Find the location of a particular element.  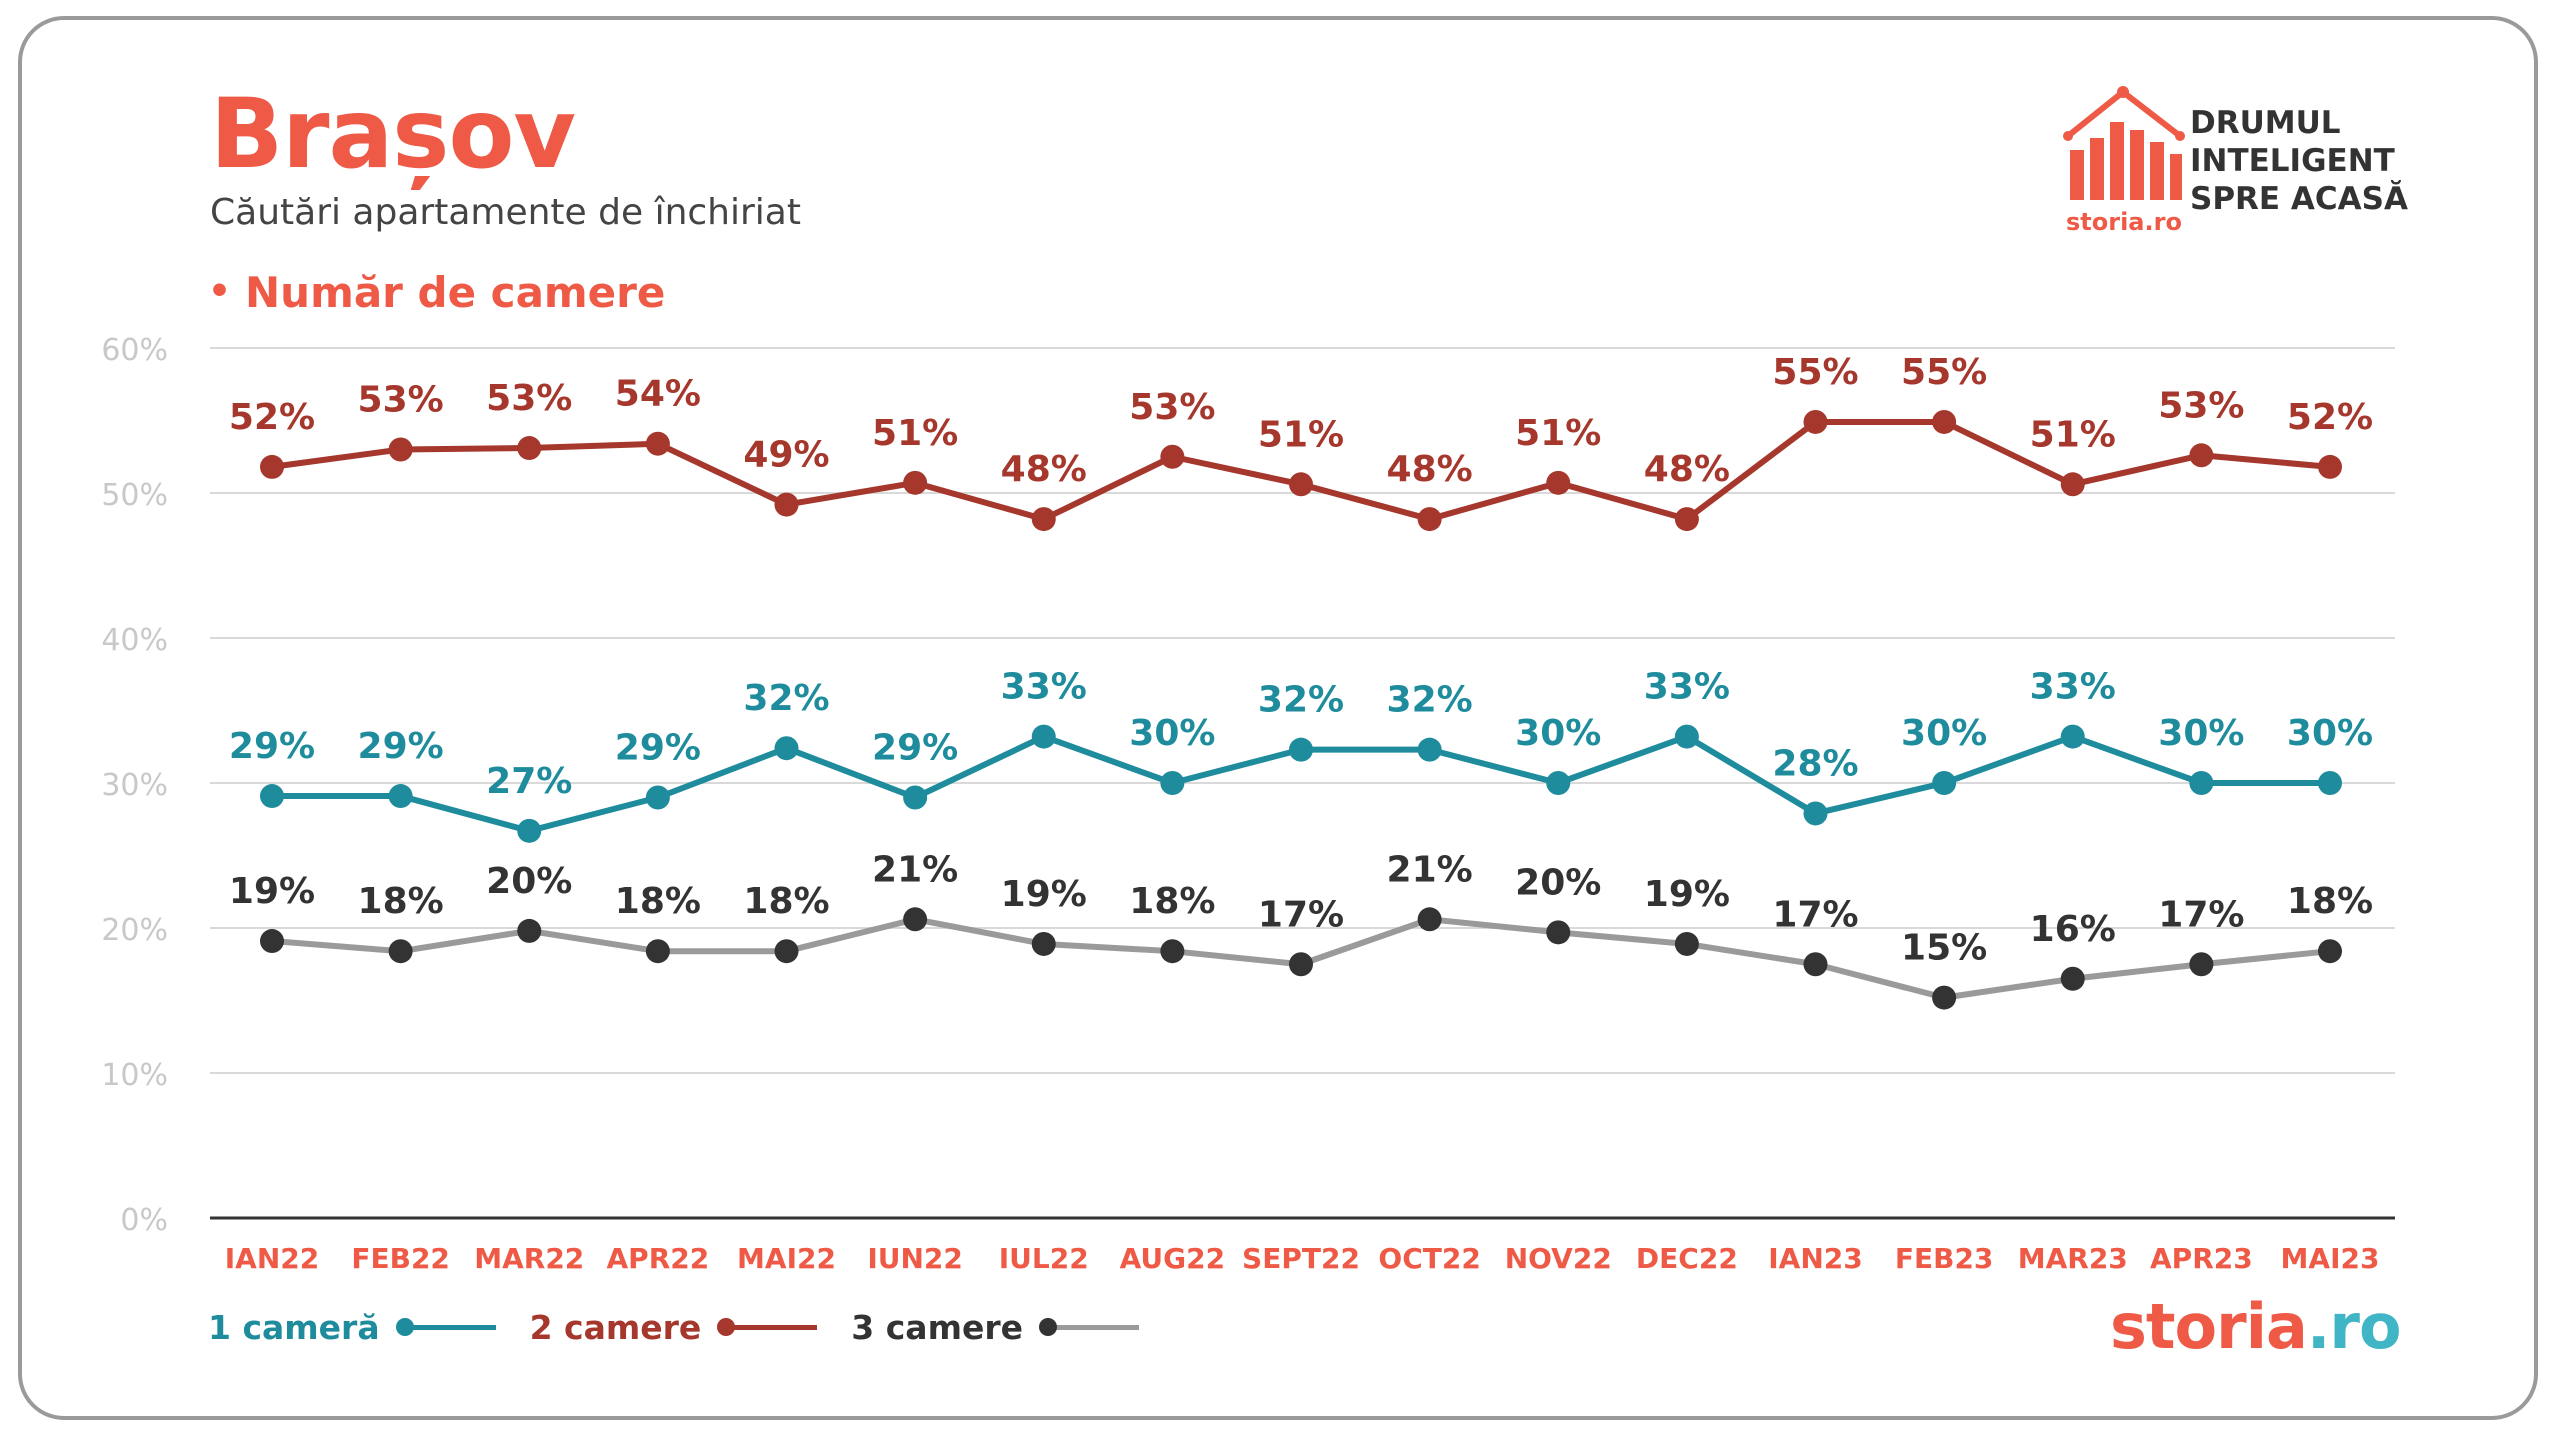

logo-line-3: SPRE ACASĂ is located at coordinates (2299, 199).